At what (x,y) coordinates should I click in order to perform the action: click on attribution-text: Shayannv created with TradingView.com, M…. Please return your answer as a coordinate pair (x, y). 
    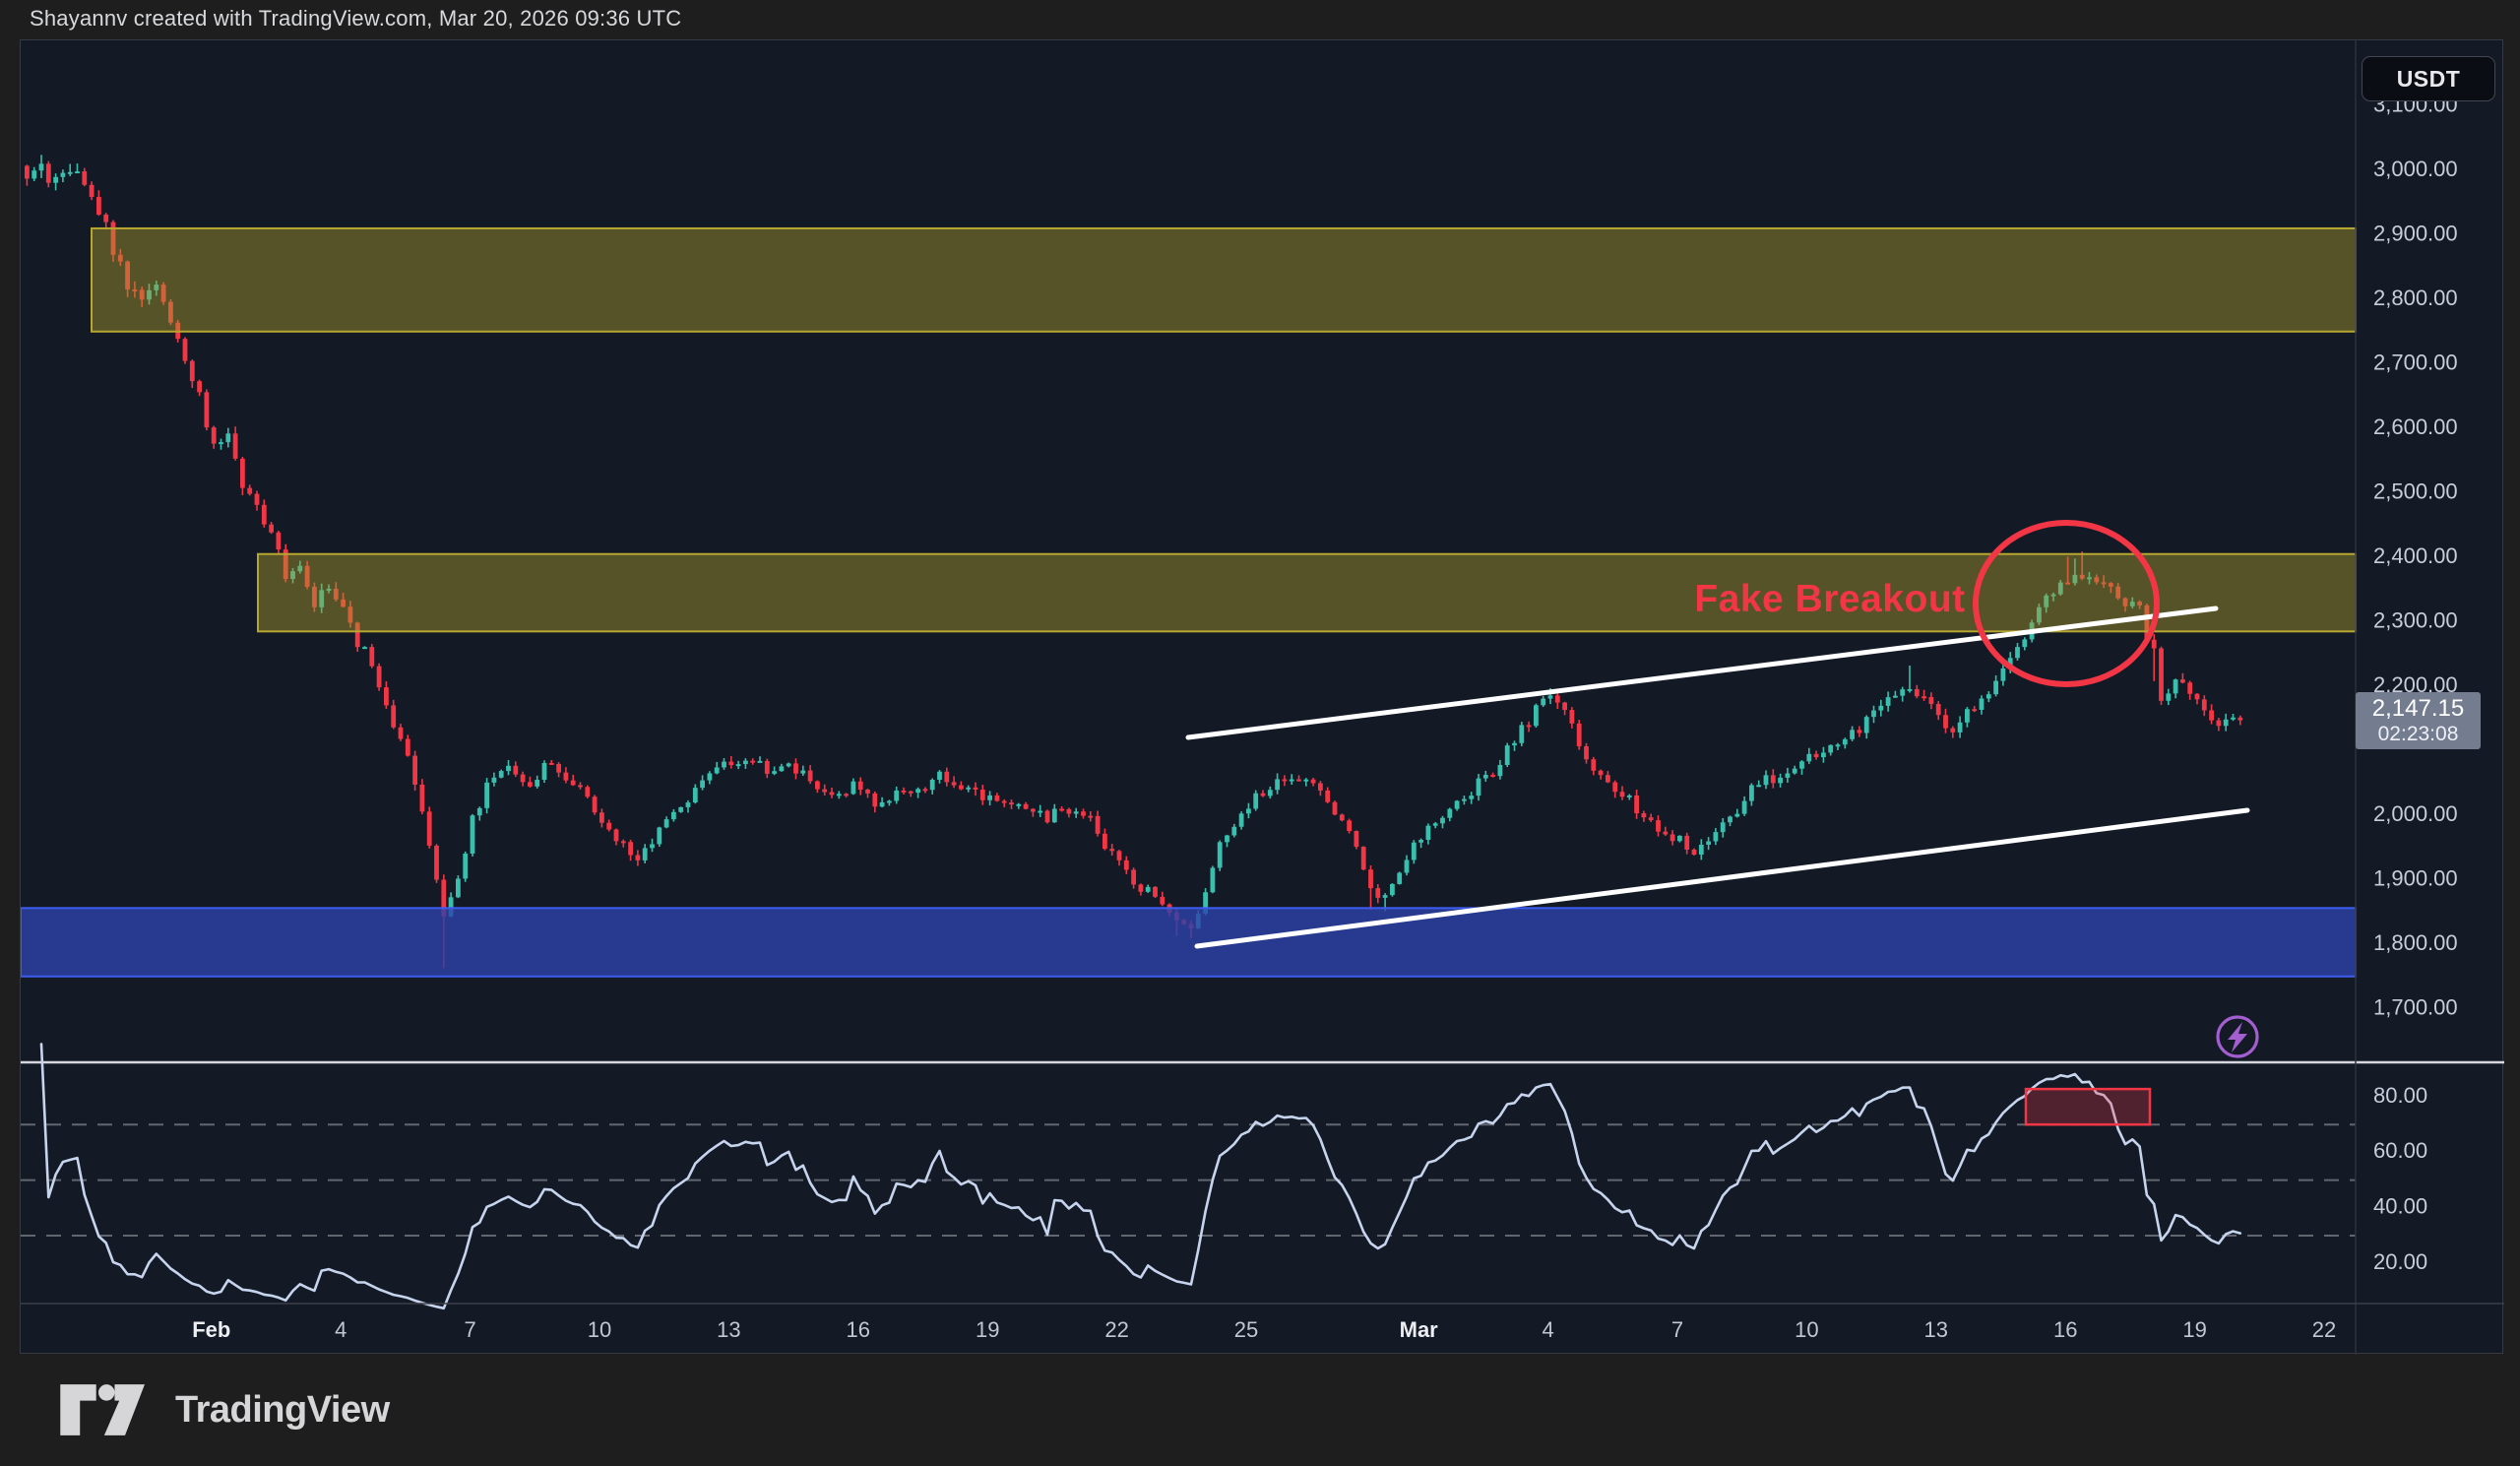
    Looking at the image, I should click on (356, 19).